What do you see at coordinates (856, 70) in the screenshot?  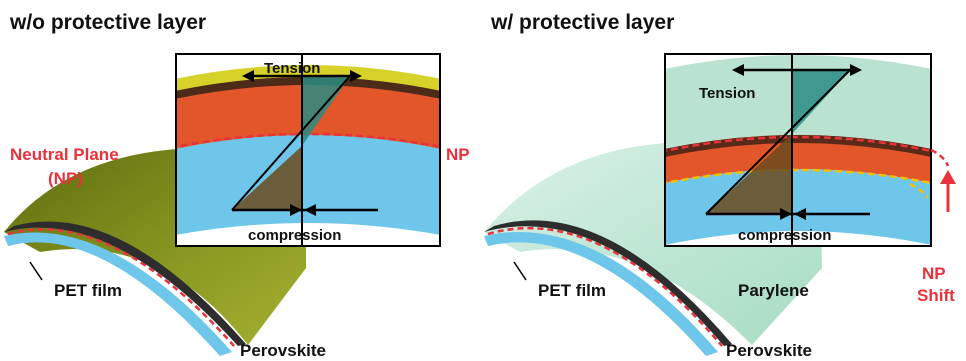 I see `right-tension-arrowhead-right` at bounding box center [856, 70].